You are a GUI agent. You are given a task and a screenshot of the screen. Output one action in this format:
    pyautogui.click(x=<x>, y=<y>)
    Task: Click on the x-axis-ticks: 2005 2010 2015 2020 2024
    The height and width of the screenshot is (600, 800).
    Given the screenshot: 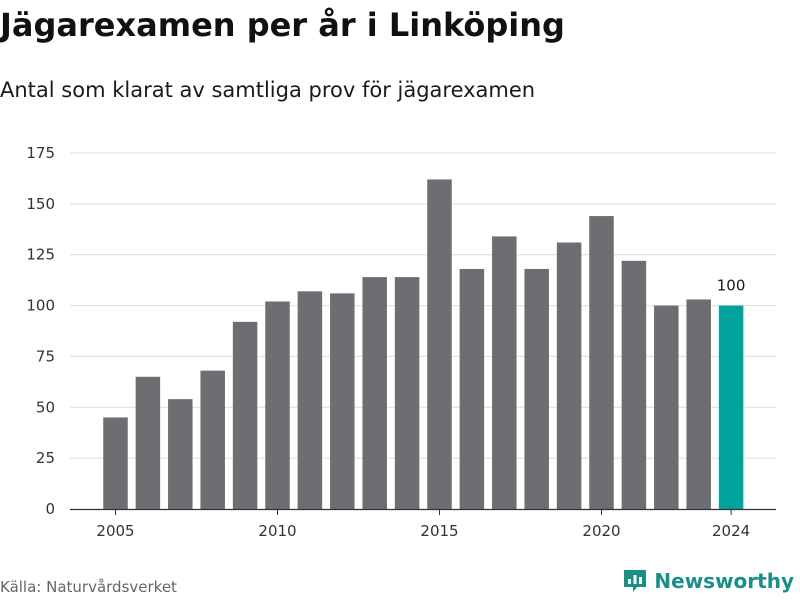 What is the action you would take?
    pyautogui.click(x=423, y=524)
    